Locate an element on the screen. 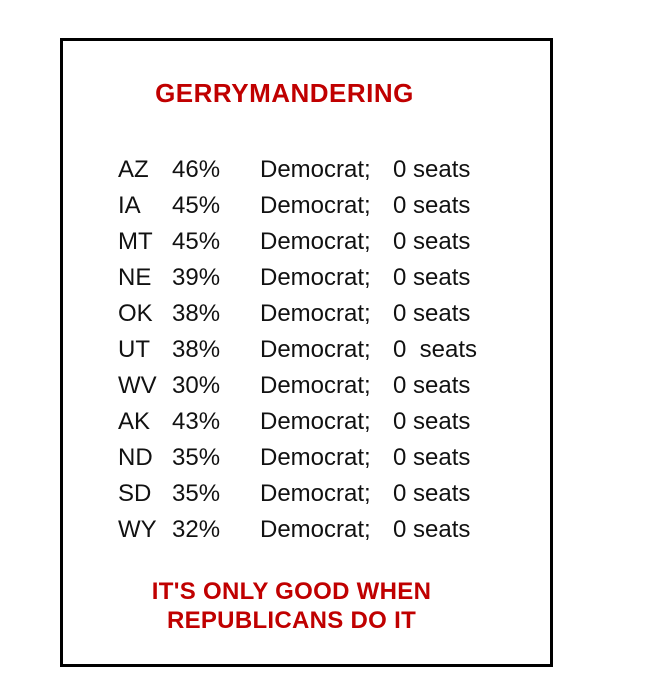  table-row: AZ 46% Democrat; 0 seats is located at coordinates (306, 170).